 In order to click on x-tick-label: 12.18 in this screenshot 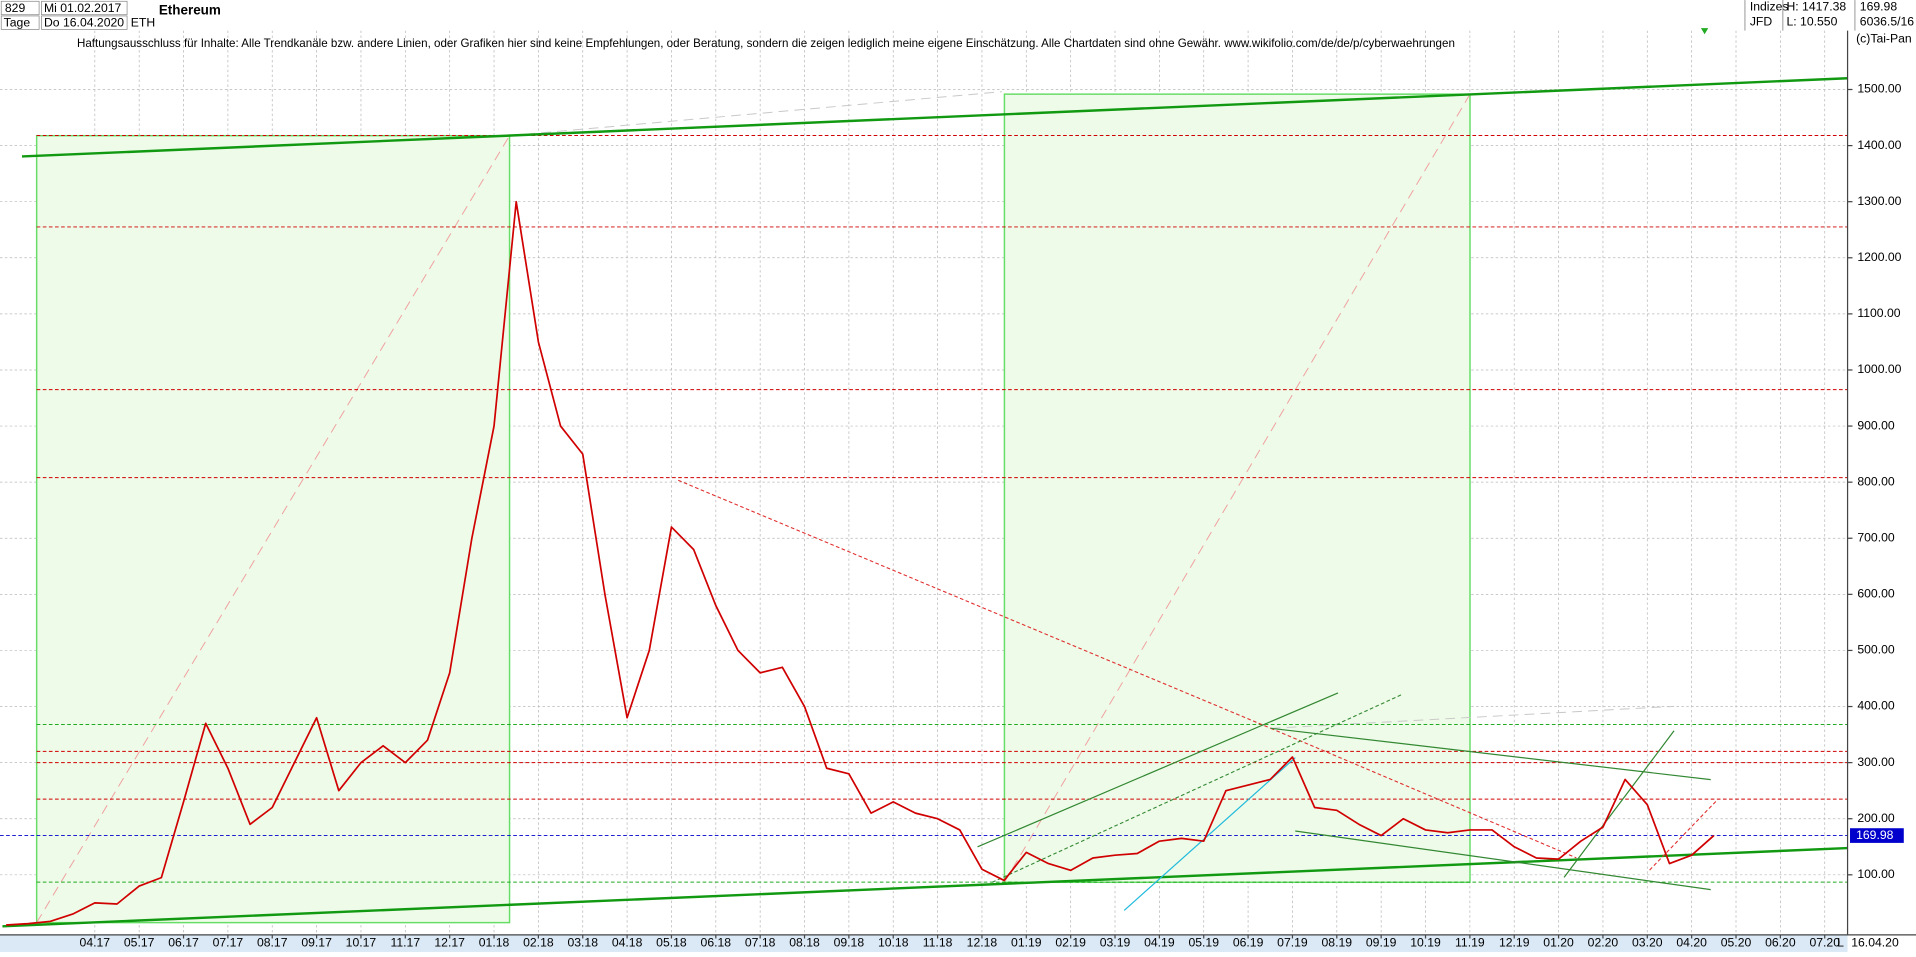, I will do `click(982, 943)`.